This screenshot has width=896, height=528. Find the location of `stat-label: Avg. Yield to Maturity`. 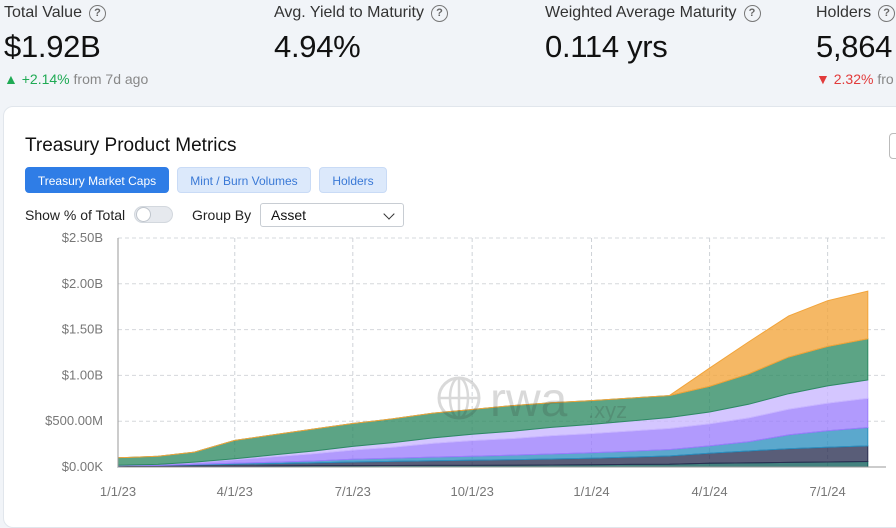

stat-label: Avg. Yield to Maturity is located at coordinates (349, 12).